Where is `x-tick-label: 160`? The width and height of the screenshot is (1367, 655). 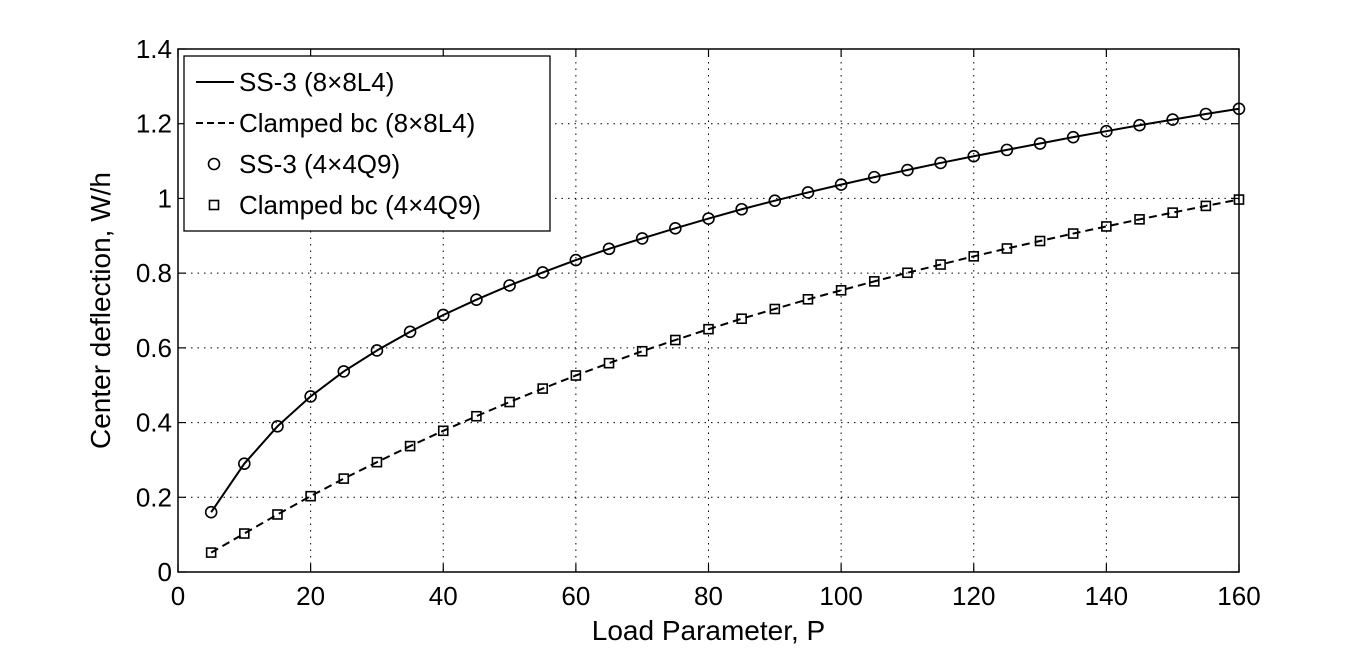 x-tick-label: 160 is located at coordinates (1238, 596).